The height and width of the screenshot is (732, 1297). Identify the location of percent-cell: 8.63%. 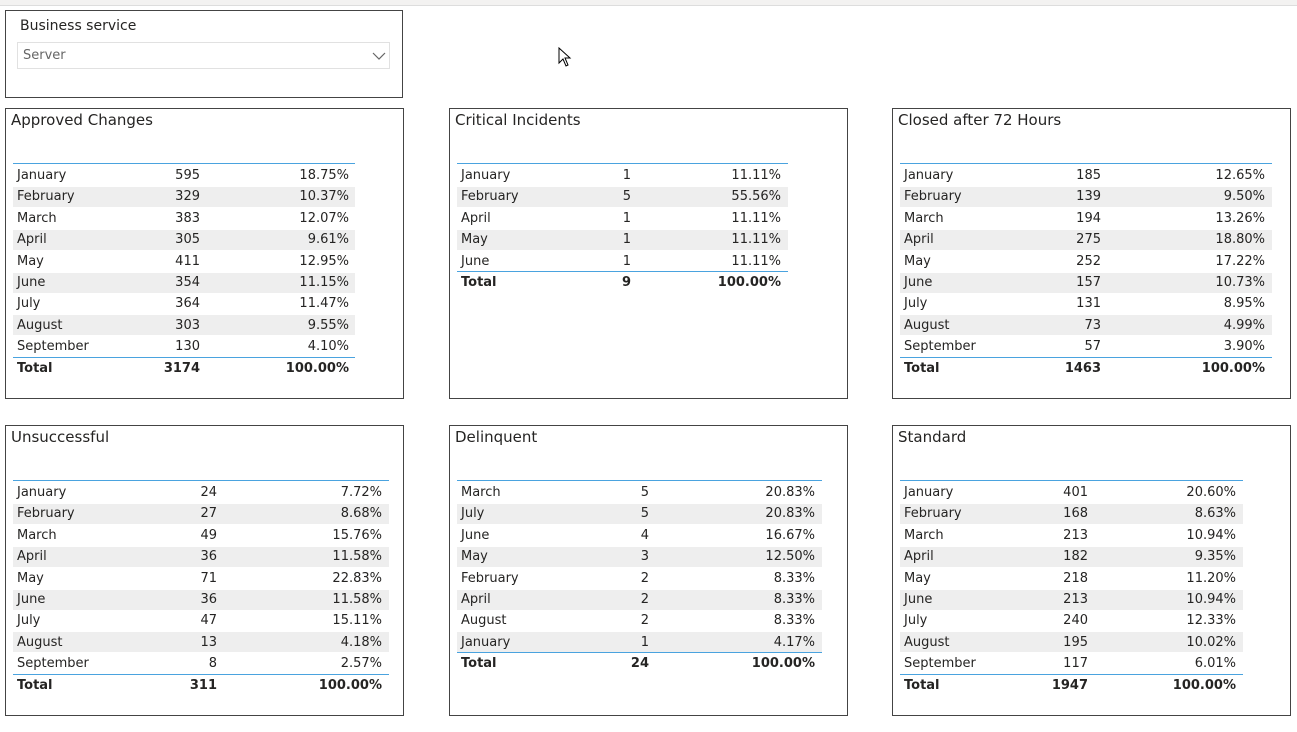
(1215, 514).